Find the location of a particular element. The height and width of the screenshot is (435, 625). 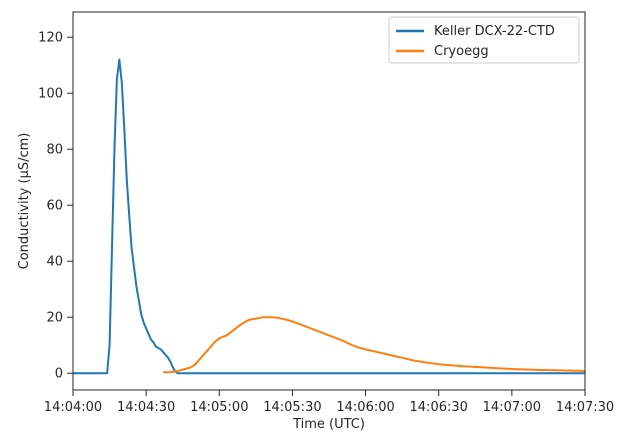

y-tick-label: 40 is located at coordinates (54, 262).